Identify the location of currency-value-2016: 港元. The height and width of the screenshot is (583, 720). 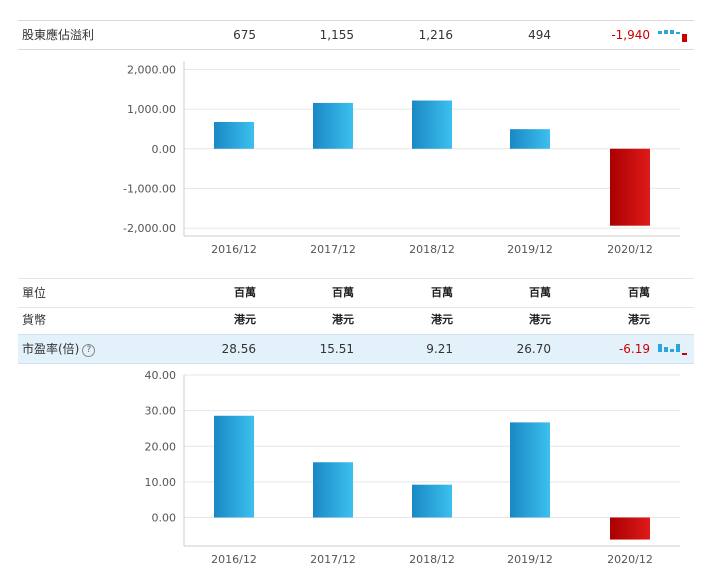
(245, 319).